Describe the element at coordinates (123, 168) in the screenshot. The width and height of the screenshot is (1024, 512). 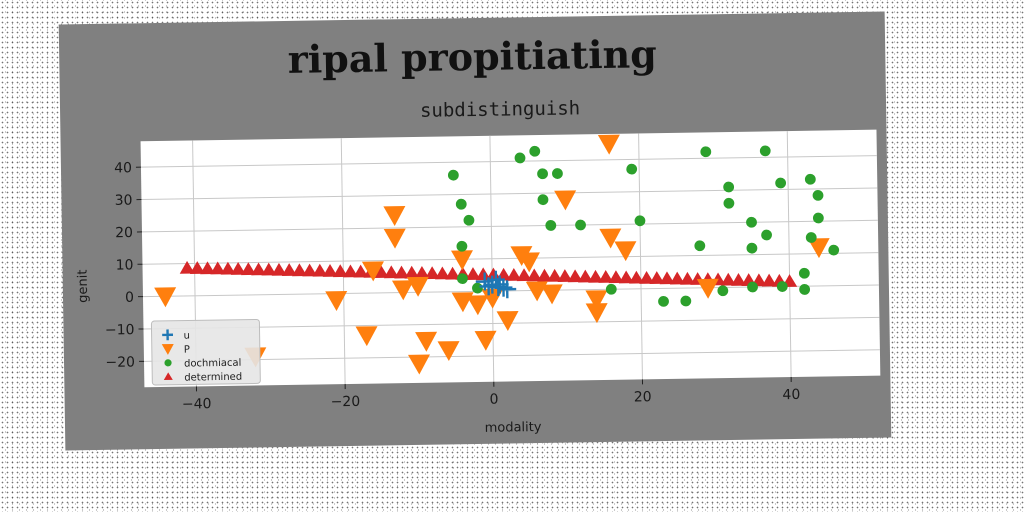
I see `y-tick-label: 40` at that location.